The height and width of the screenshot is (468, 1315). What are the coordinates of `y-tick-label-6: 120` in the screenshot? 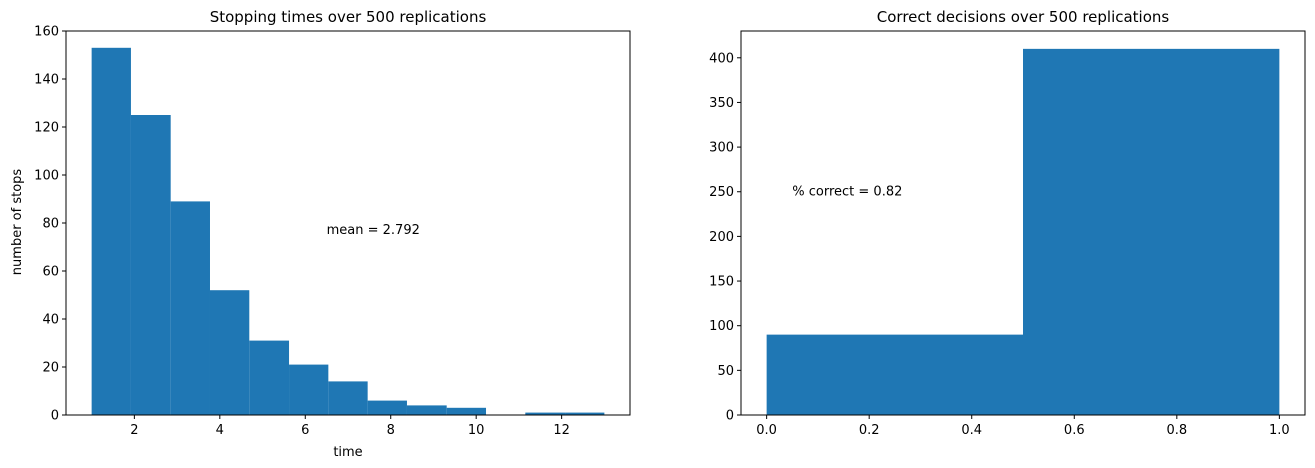 It's located at (46, 128).